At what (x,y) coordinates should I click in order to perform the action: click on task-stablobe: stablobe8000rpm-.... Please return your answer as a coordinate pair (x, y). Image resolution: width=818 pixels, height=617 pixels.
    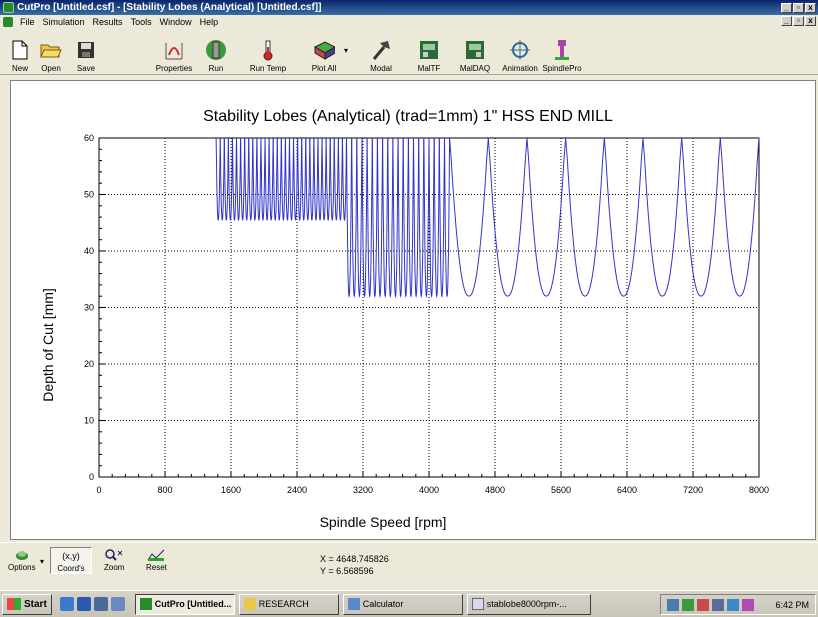
    Looking at the image, I should click on (528, 604).